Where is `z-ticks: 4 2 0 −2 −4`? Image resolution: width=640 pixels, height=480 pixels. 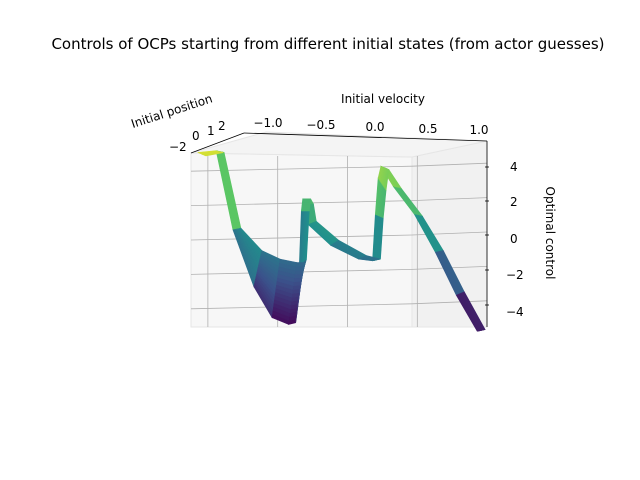 z-ticks: 4 2 0 −2 −4 is located at coordinates (504, 239).